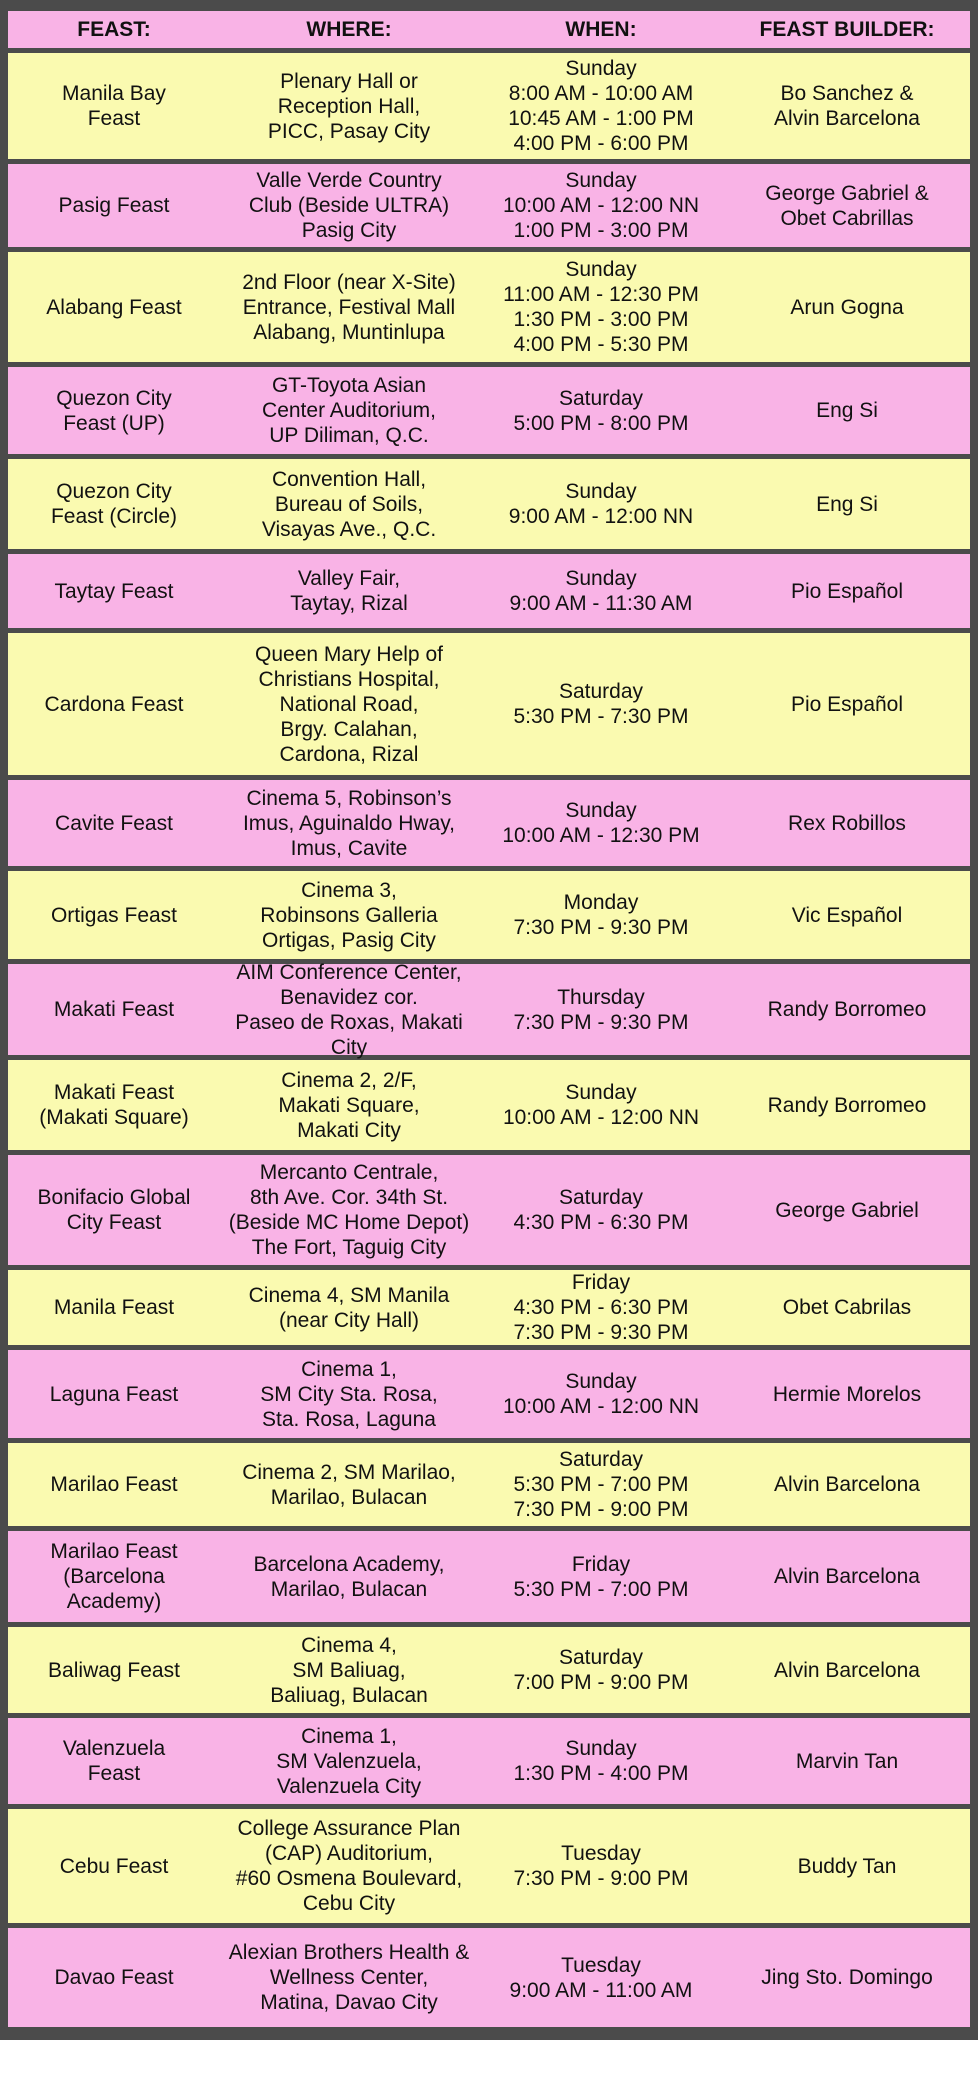 This screenshot has width=978, height=2100. I want to click on cell-line: Alexian Brothers Health &, so click(349, 1952).